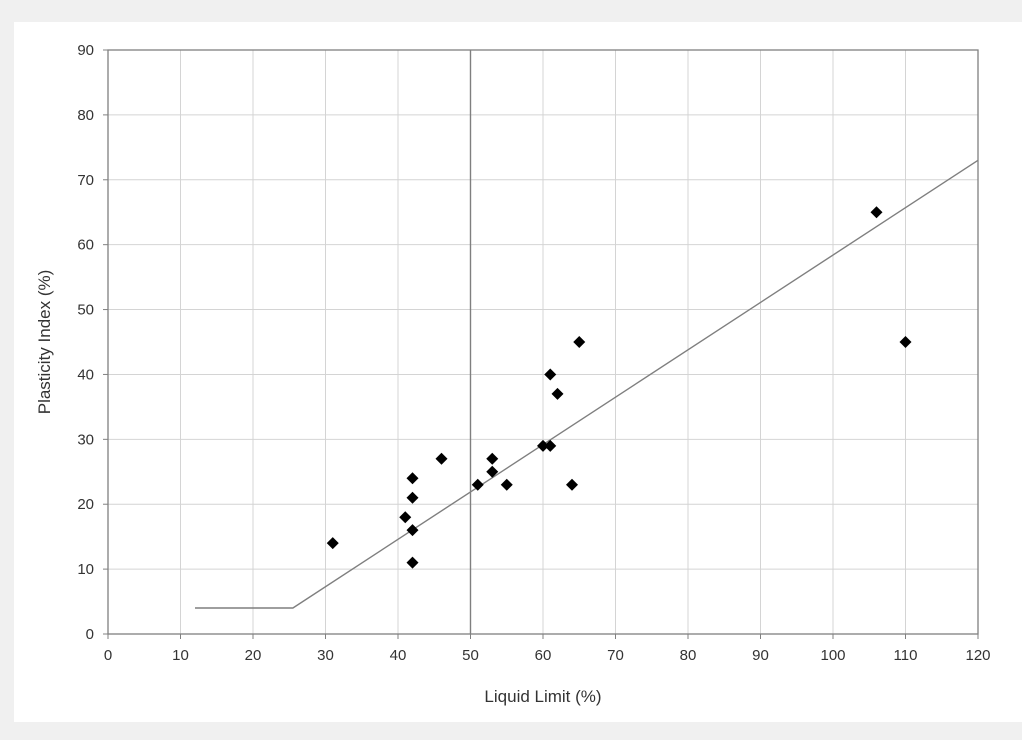 This screenshot has height=740, width=1022. Describe the element at coordinates (543, 655) in the screenshot. I see `x-tick-label: 60` at that location.